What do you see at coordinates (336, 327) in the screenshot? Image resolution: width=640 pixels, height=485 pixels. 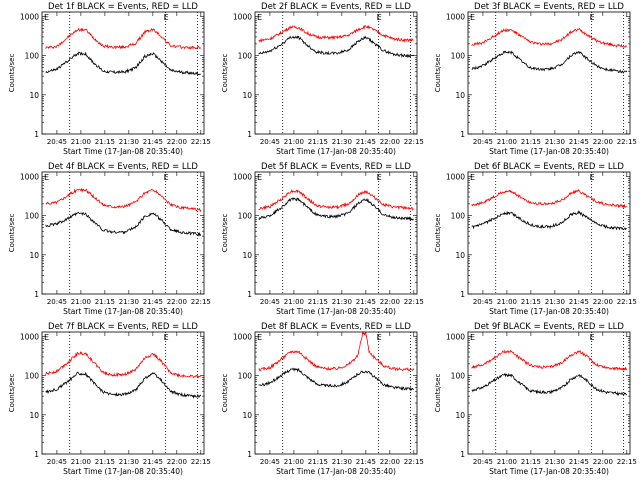 I see `chart-title: Det 8f BLACK = Events, RED = LLD` at bounding box center [336, 327].